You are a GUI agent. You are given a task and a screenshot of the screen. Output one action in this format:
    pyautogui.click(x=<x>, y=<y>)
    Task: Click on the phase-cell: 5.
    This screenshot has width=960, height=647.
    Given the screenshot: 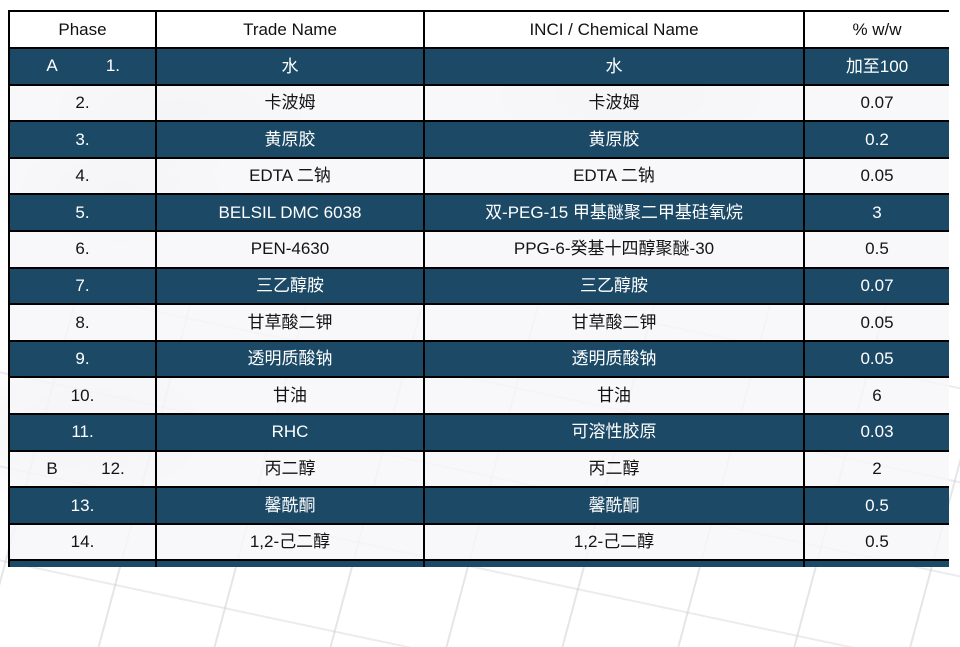 What is the action you would take?
    pyautogui.click(x=82, y=212)
    